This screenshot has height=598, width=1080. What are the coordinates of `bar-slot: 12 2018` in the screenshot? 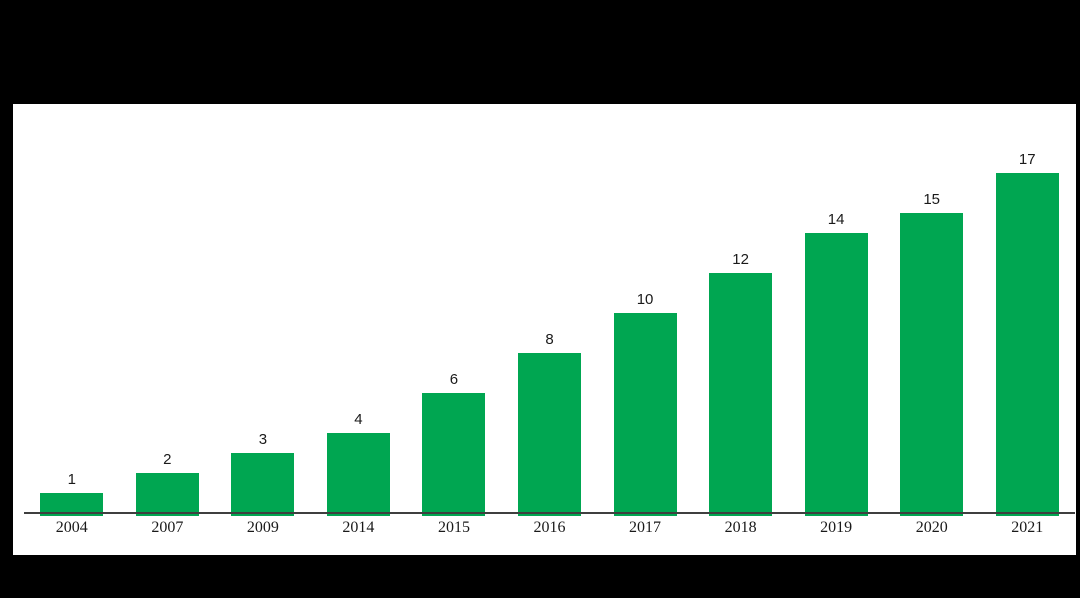 It's located at (741, 320).